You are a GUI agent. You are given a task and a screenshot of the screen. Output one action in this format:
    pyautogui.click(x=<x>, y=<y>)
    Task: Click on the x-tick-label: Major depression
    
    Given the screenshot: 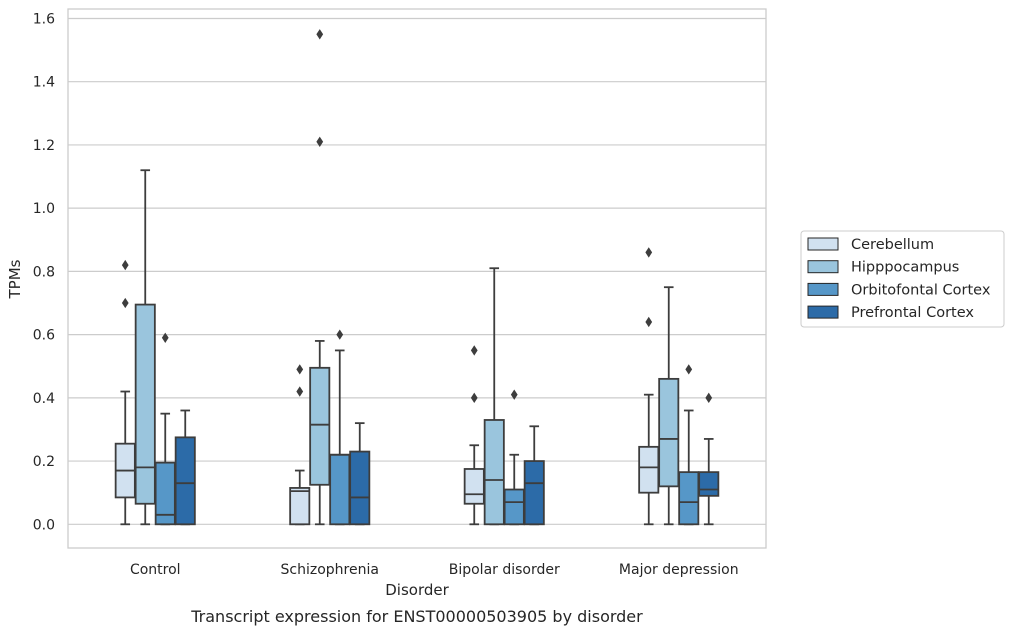 What is the action you would take?
    pyautogui.click(x=679, y=570)
    